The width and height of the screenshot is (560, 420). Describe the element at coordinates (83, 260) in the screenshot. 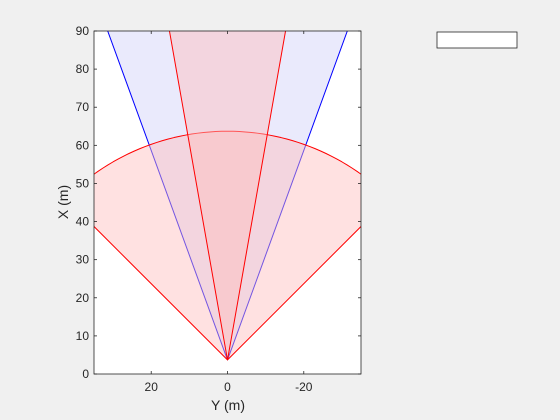

I see `y-tick-label: 30` at that location.